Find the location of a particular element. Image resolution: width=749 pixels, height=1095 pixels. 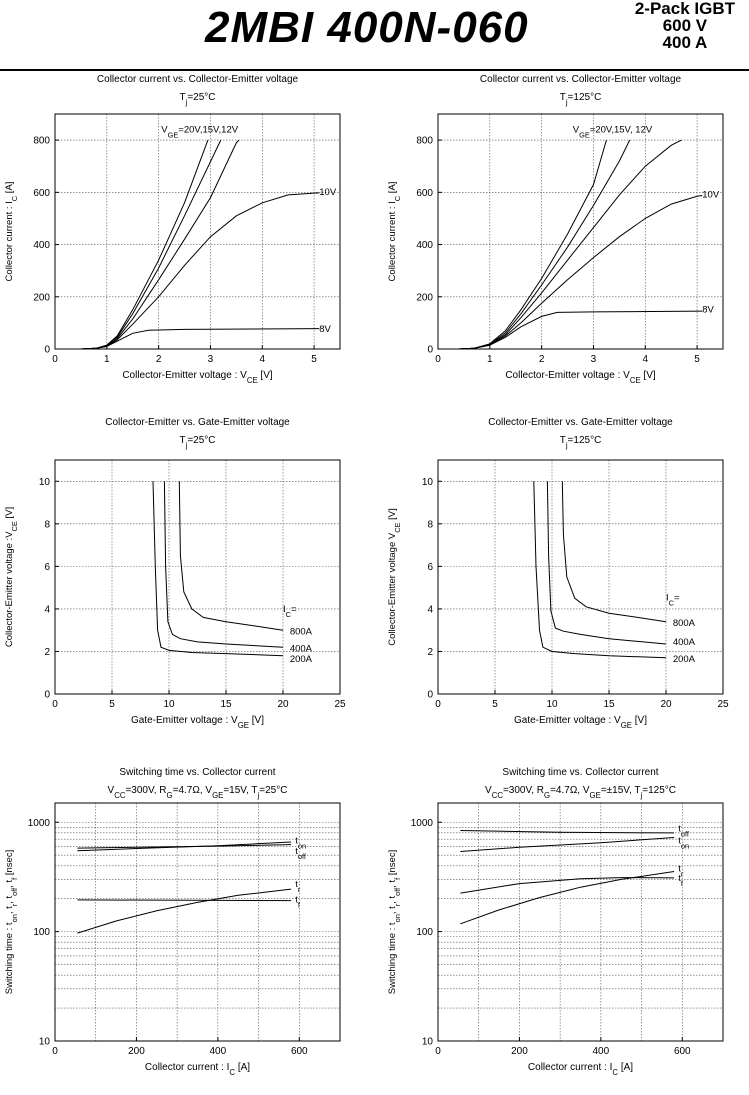

series-line-800a is located at coordinates (231, 556).